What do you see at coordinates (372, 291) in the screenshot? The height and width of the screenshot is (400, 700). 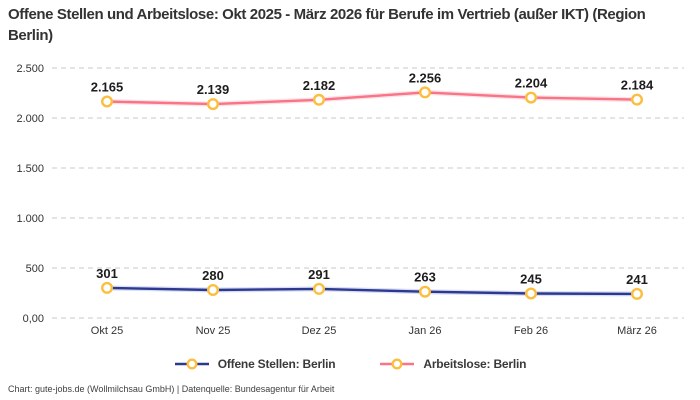 I see `series-line-offene-stellen-berlin` at bounding box center [372, 291].